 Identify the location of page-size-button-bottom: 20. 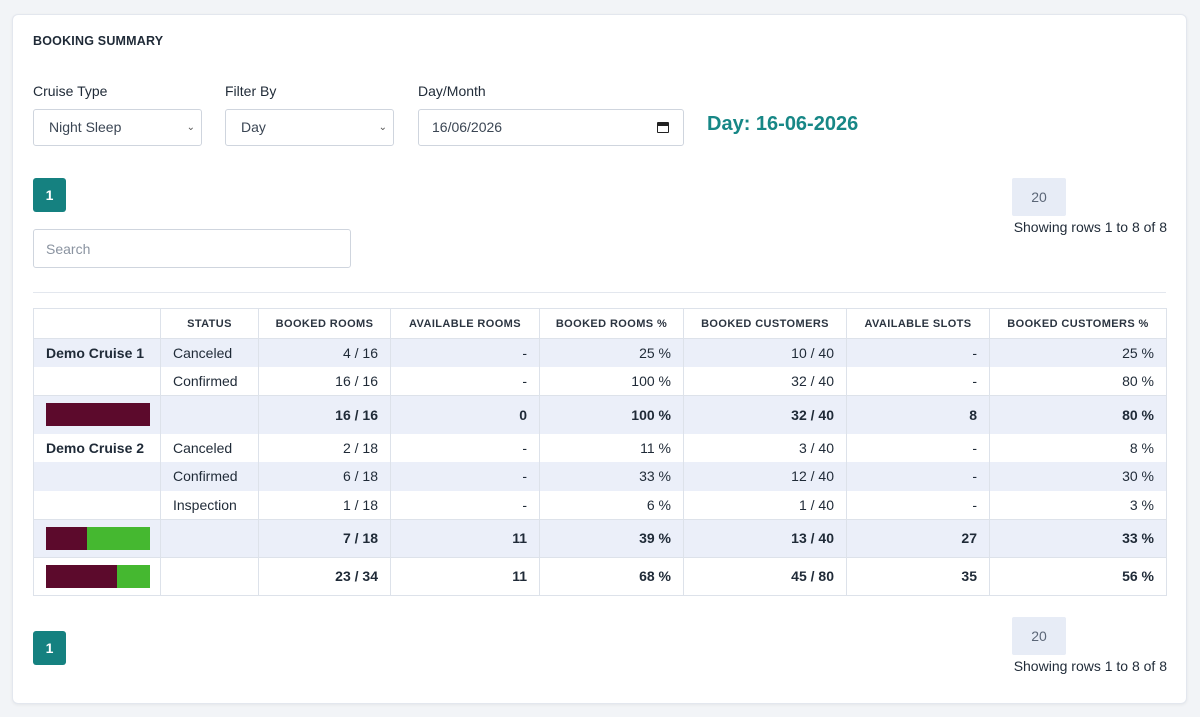
(1039, 636).